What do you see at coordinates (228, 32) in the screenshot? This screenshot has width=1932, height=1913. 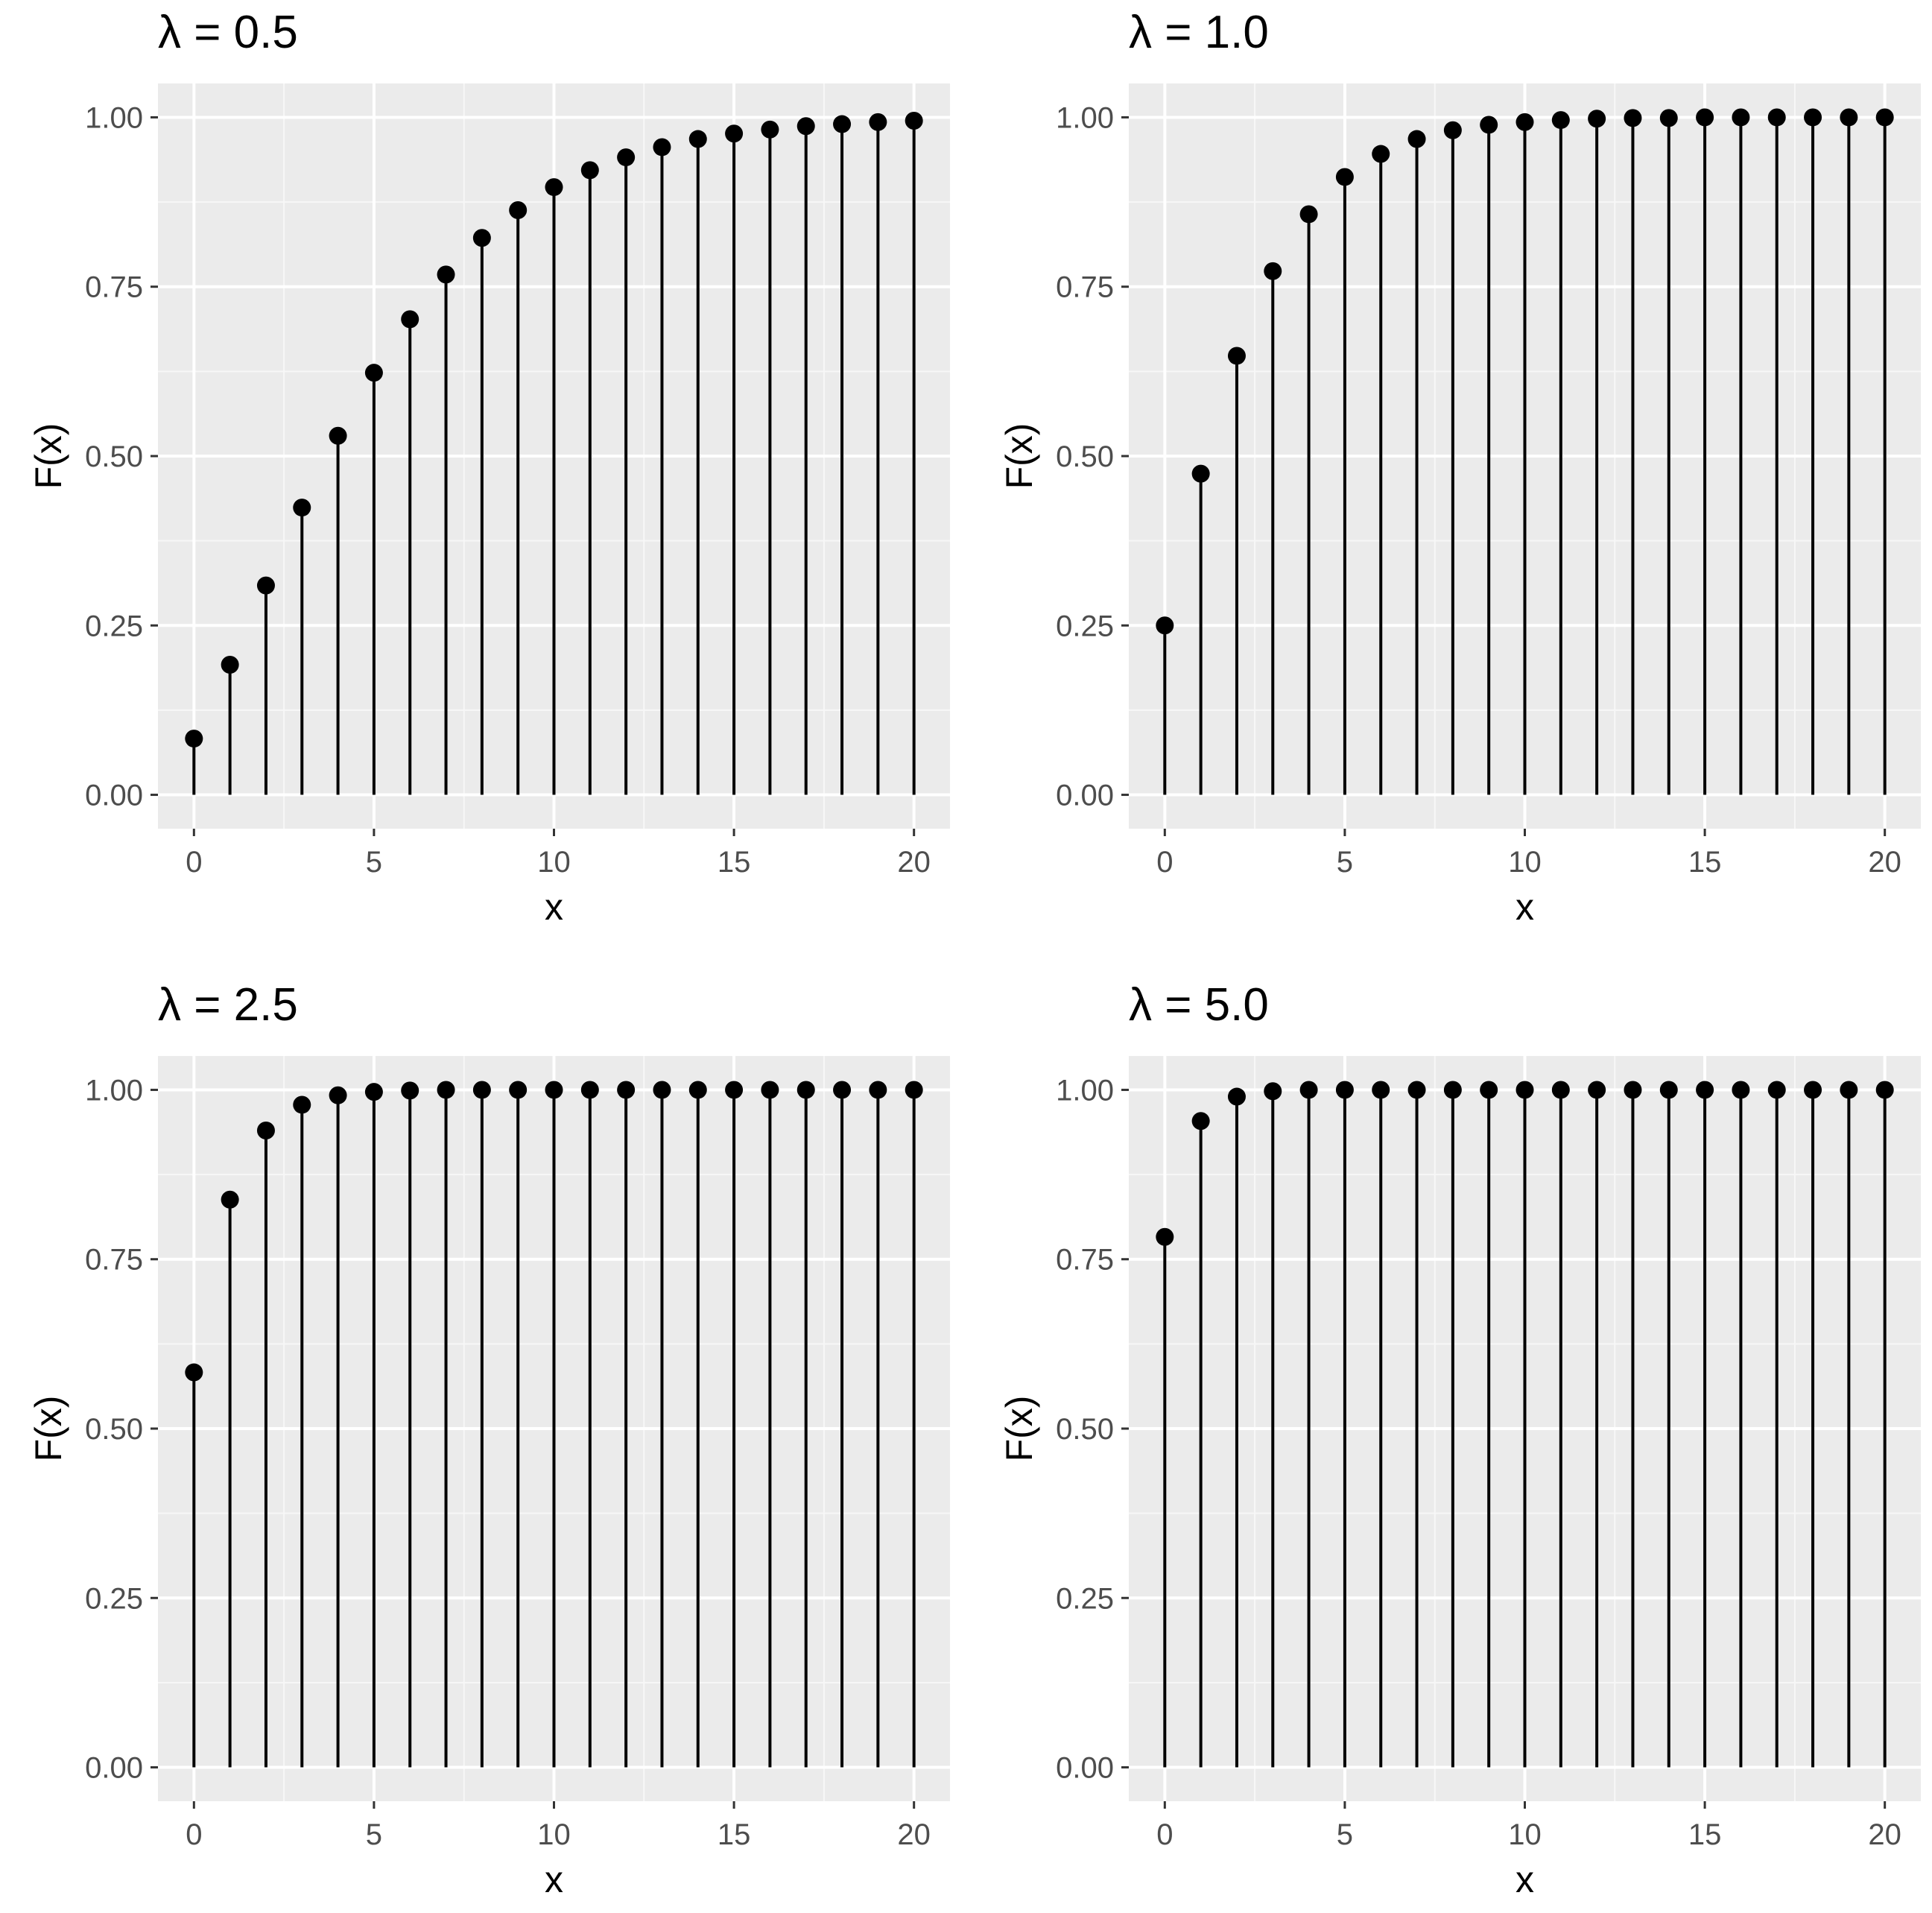 I see `panel-title: λ = 0.5` at bounding box center [228, 32].